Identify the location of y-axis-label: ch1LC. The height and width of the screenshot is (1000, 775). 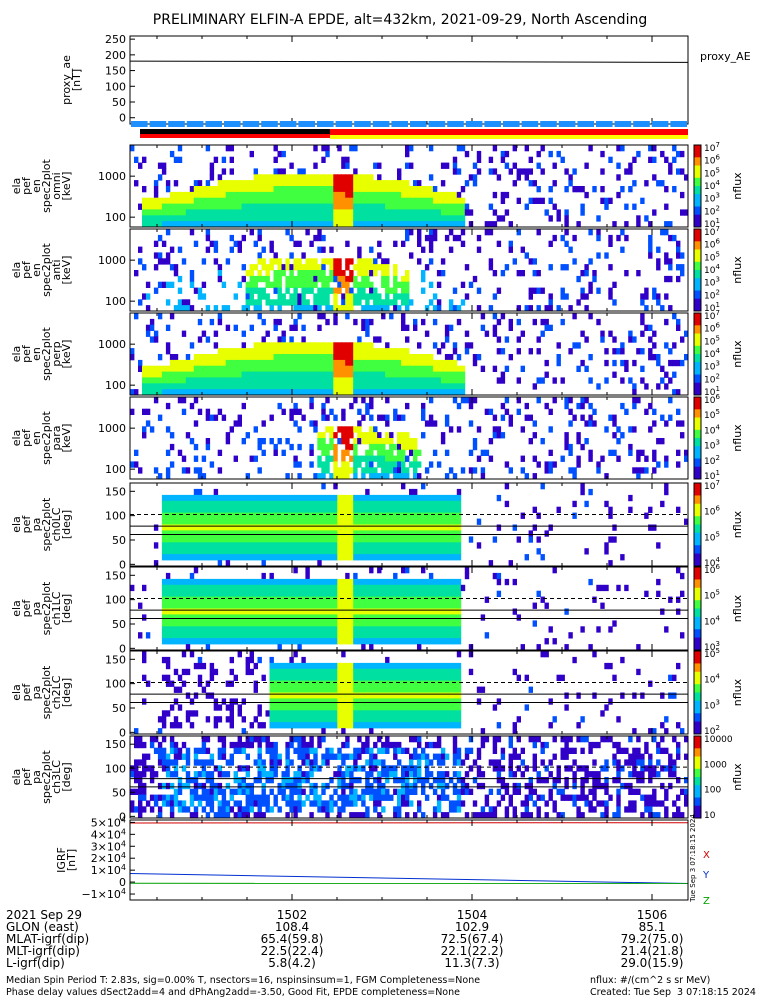
(56, 608).